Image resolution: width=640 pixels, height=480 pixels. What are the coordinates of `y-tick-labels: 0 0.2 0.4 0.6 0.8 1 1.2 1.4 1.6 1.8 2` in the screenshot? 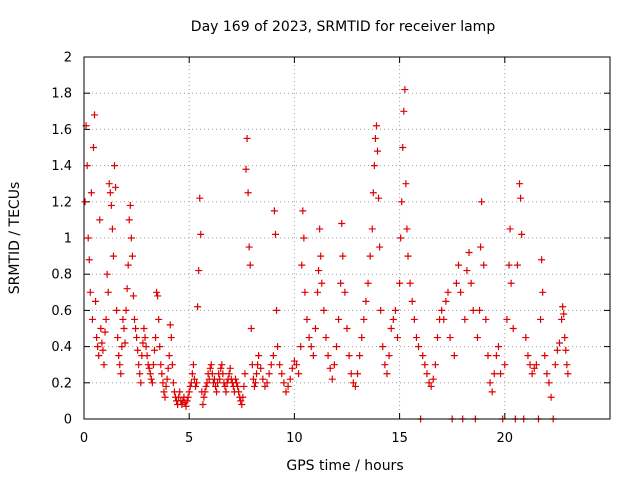 It's located at (61, 239).